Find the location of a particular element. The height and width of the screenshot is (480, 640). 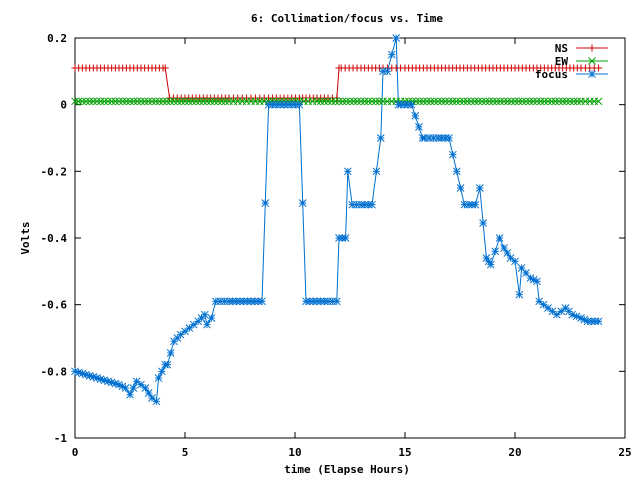

legend-label-ew: EW is located at coordinates (562, 61).